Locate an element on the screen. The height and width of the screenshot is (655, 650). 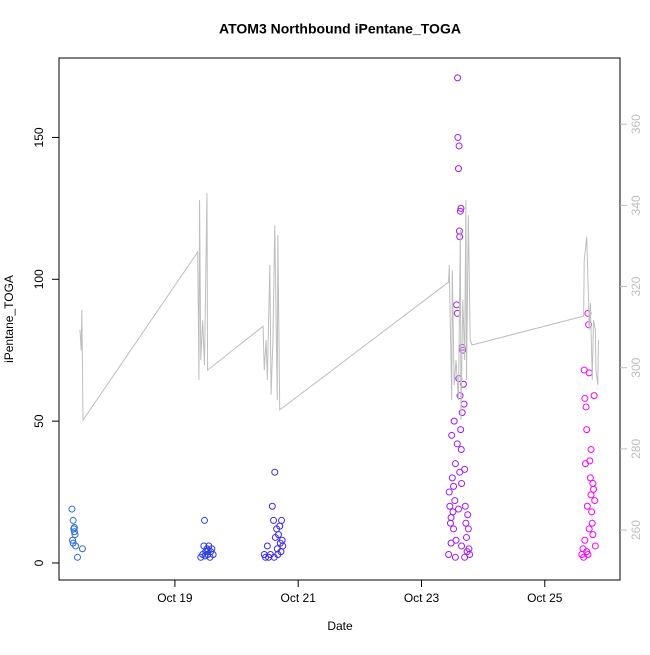
y-axis-label: iPentane_TOGA is located at coordinates (9, 319).